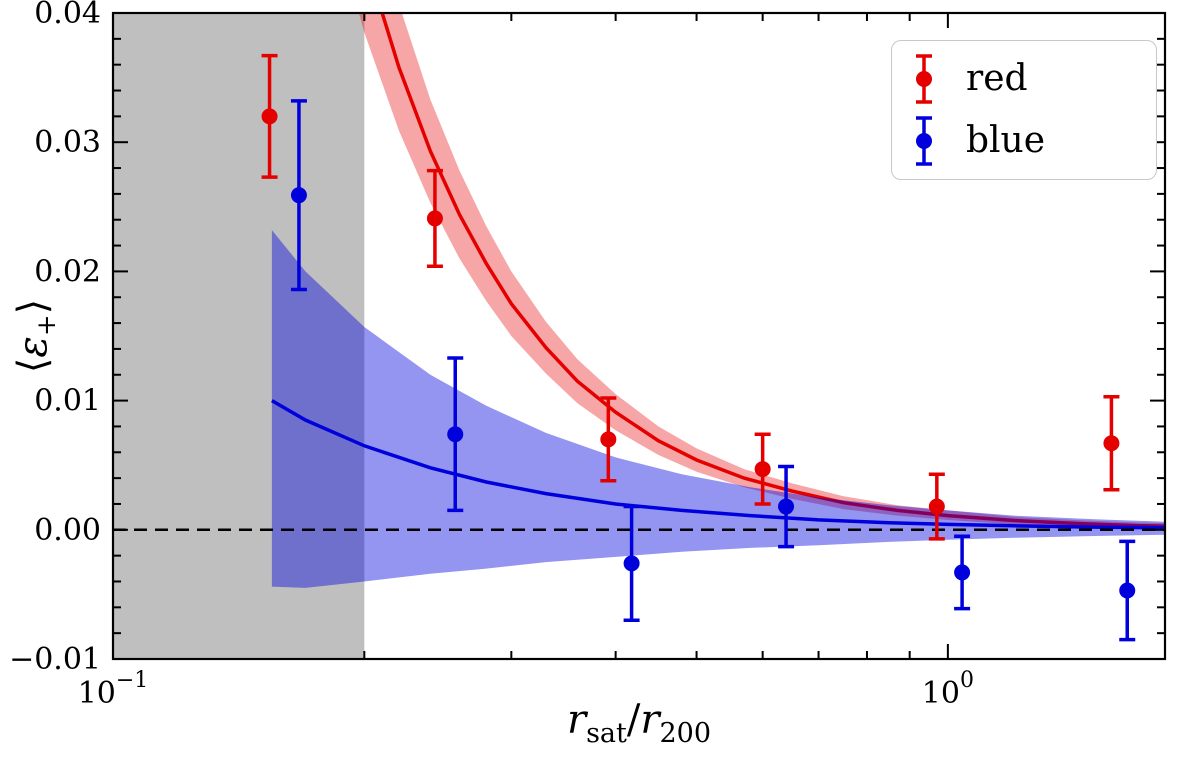 The height and width of the screenshot is (763, 1200). Describe the element at coordinates (67, 401) in the screenshot. I see `y-tick-label: 0.01` at that location.